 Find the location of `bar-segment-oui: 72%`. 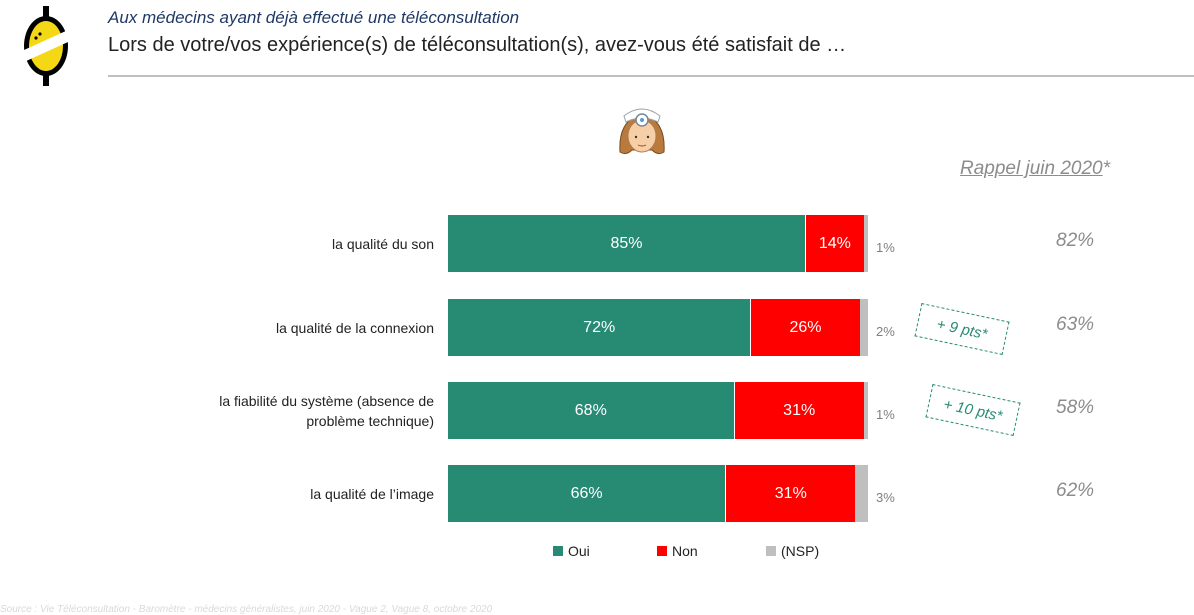

bar-segment-oui: 72% is located at coordinates (599, 327).